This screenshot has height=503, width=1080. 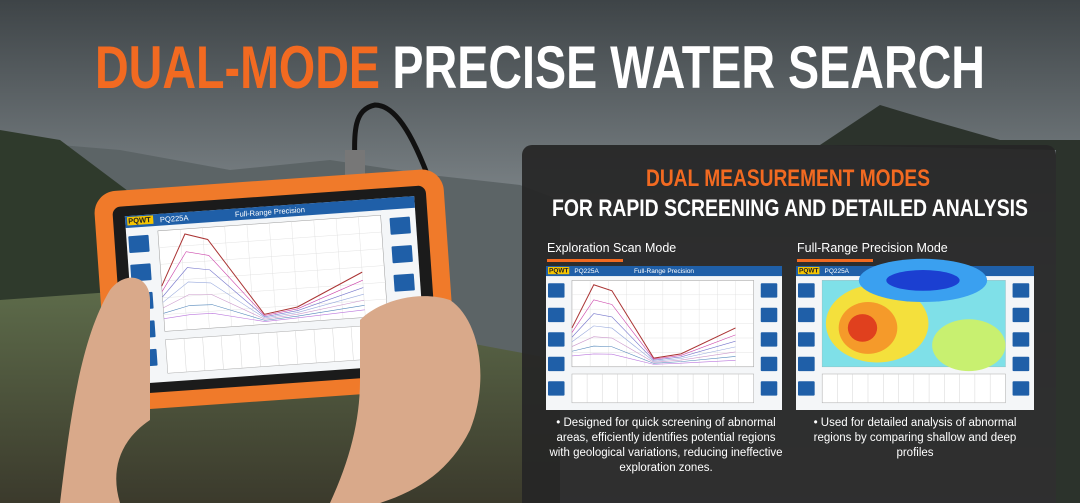 I want to click on headline-accent: DUAL-MODE, so click(x=237, y=67).